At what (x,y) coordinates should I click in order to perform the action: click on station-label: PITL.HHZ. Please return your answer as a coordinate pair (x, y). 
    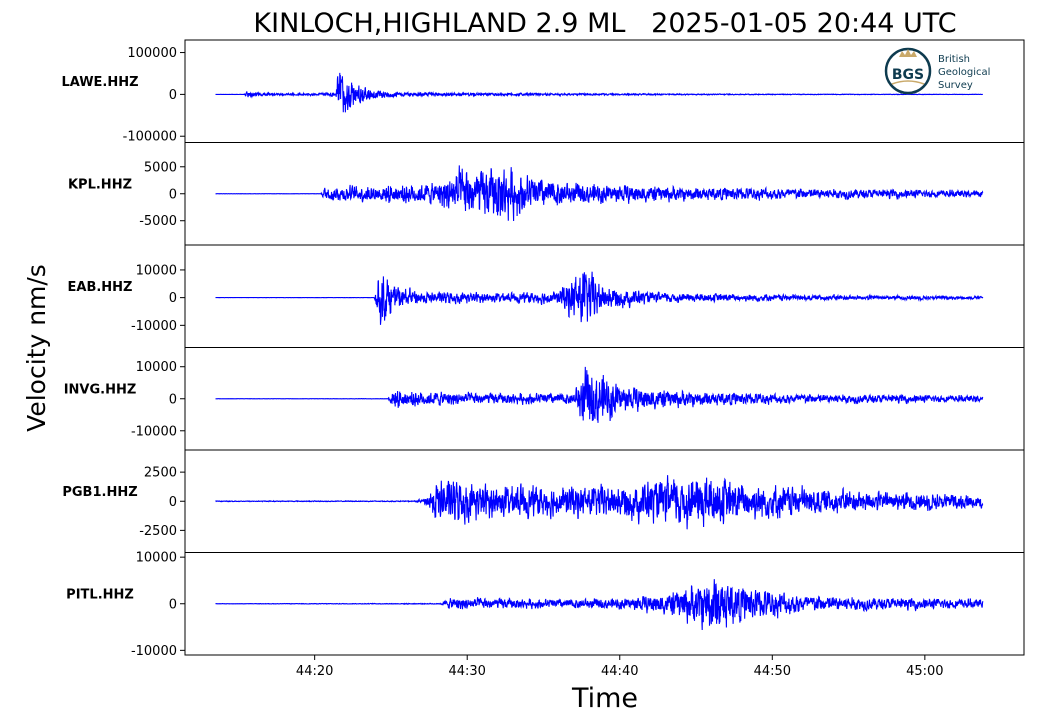
    Looking at the image, I should click on (100, 595).